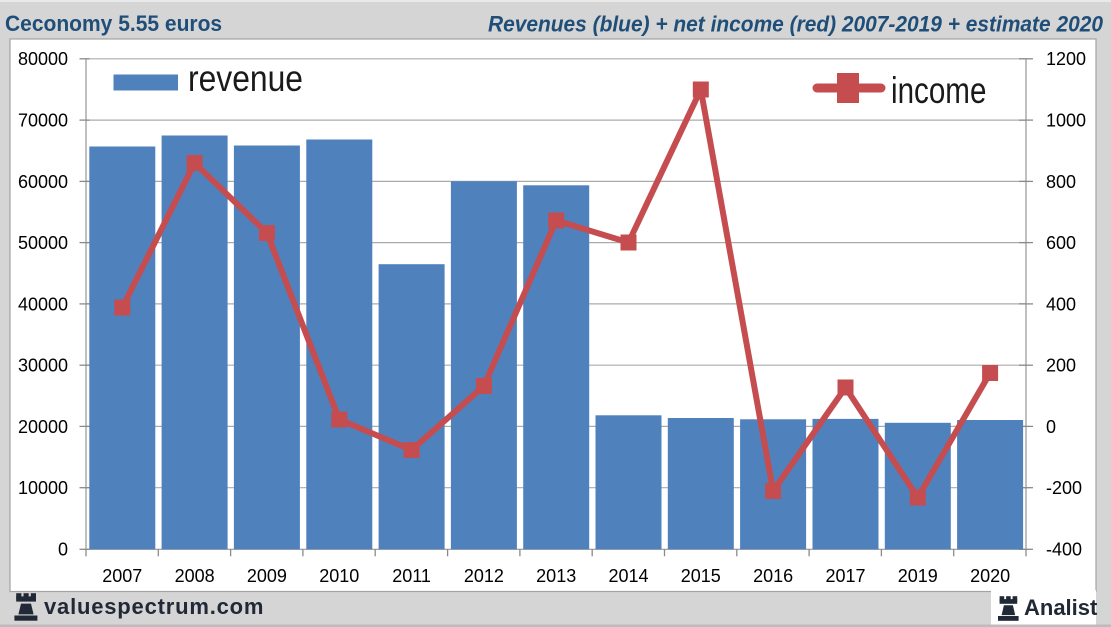 The width and height of the screenshot is (1111, 627). Describe the element at coordinates (1066, 59) in the screenshot. I see `svg-text: 1200` at that location.